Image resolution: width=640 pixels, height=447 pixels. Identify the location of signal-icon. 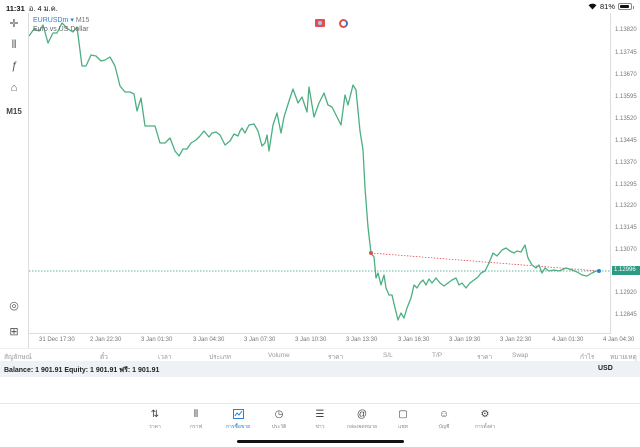
(343, 23).